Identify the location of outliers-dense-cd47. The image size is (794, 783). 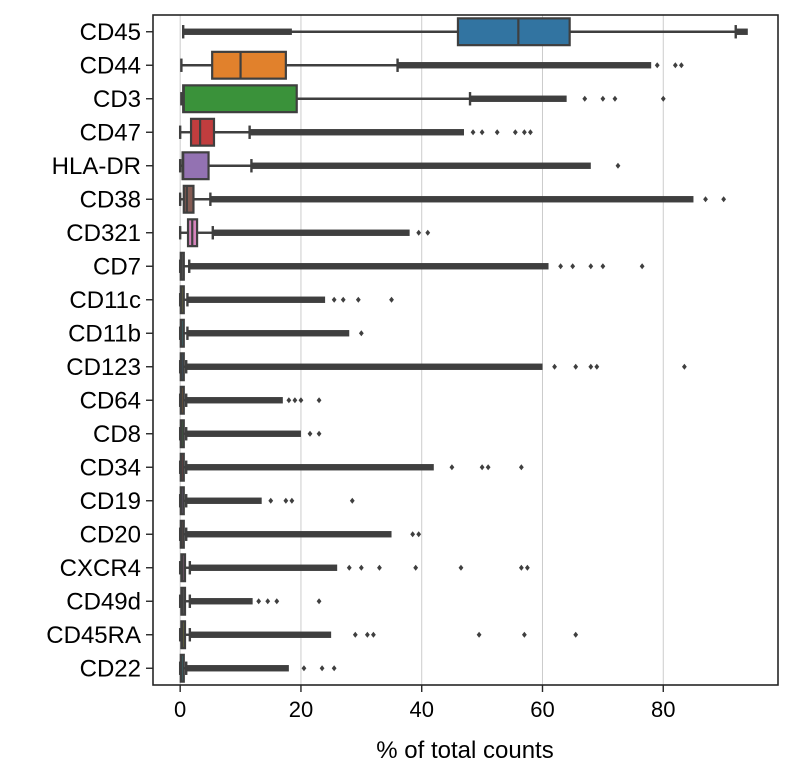
(356, 132).